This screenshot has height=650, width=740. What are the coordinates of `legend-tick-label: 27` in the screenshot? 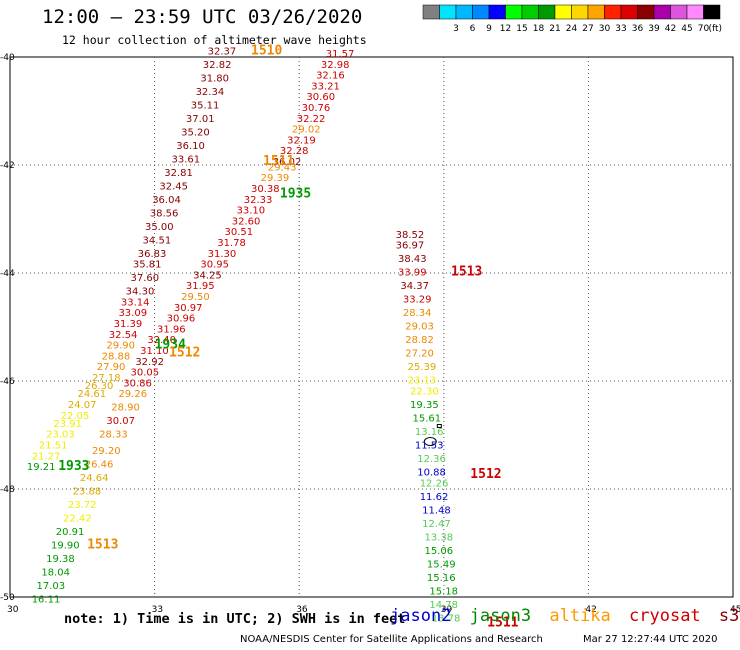 It's located at (587, 29).